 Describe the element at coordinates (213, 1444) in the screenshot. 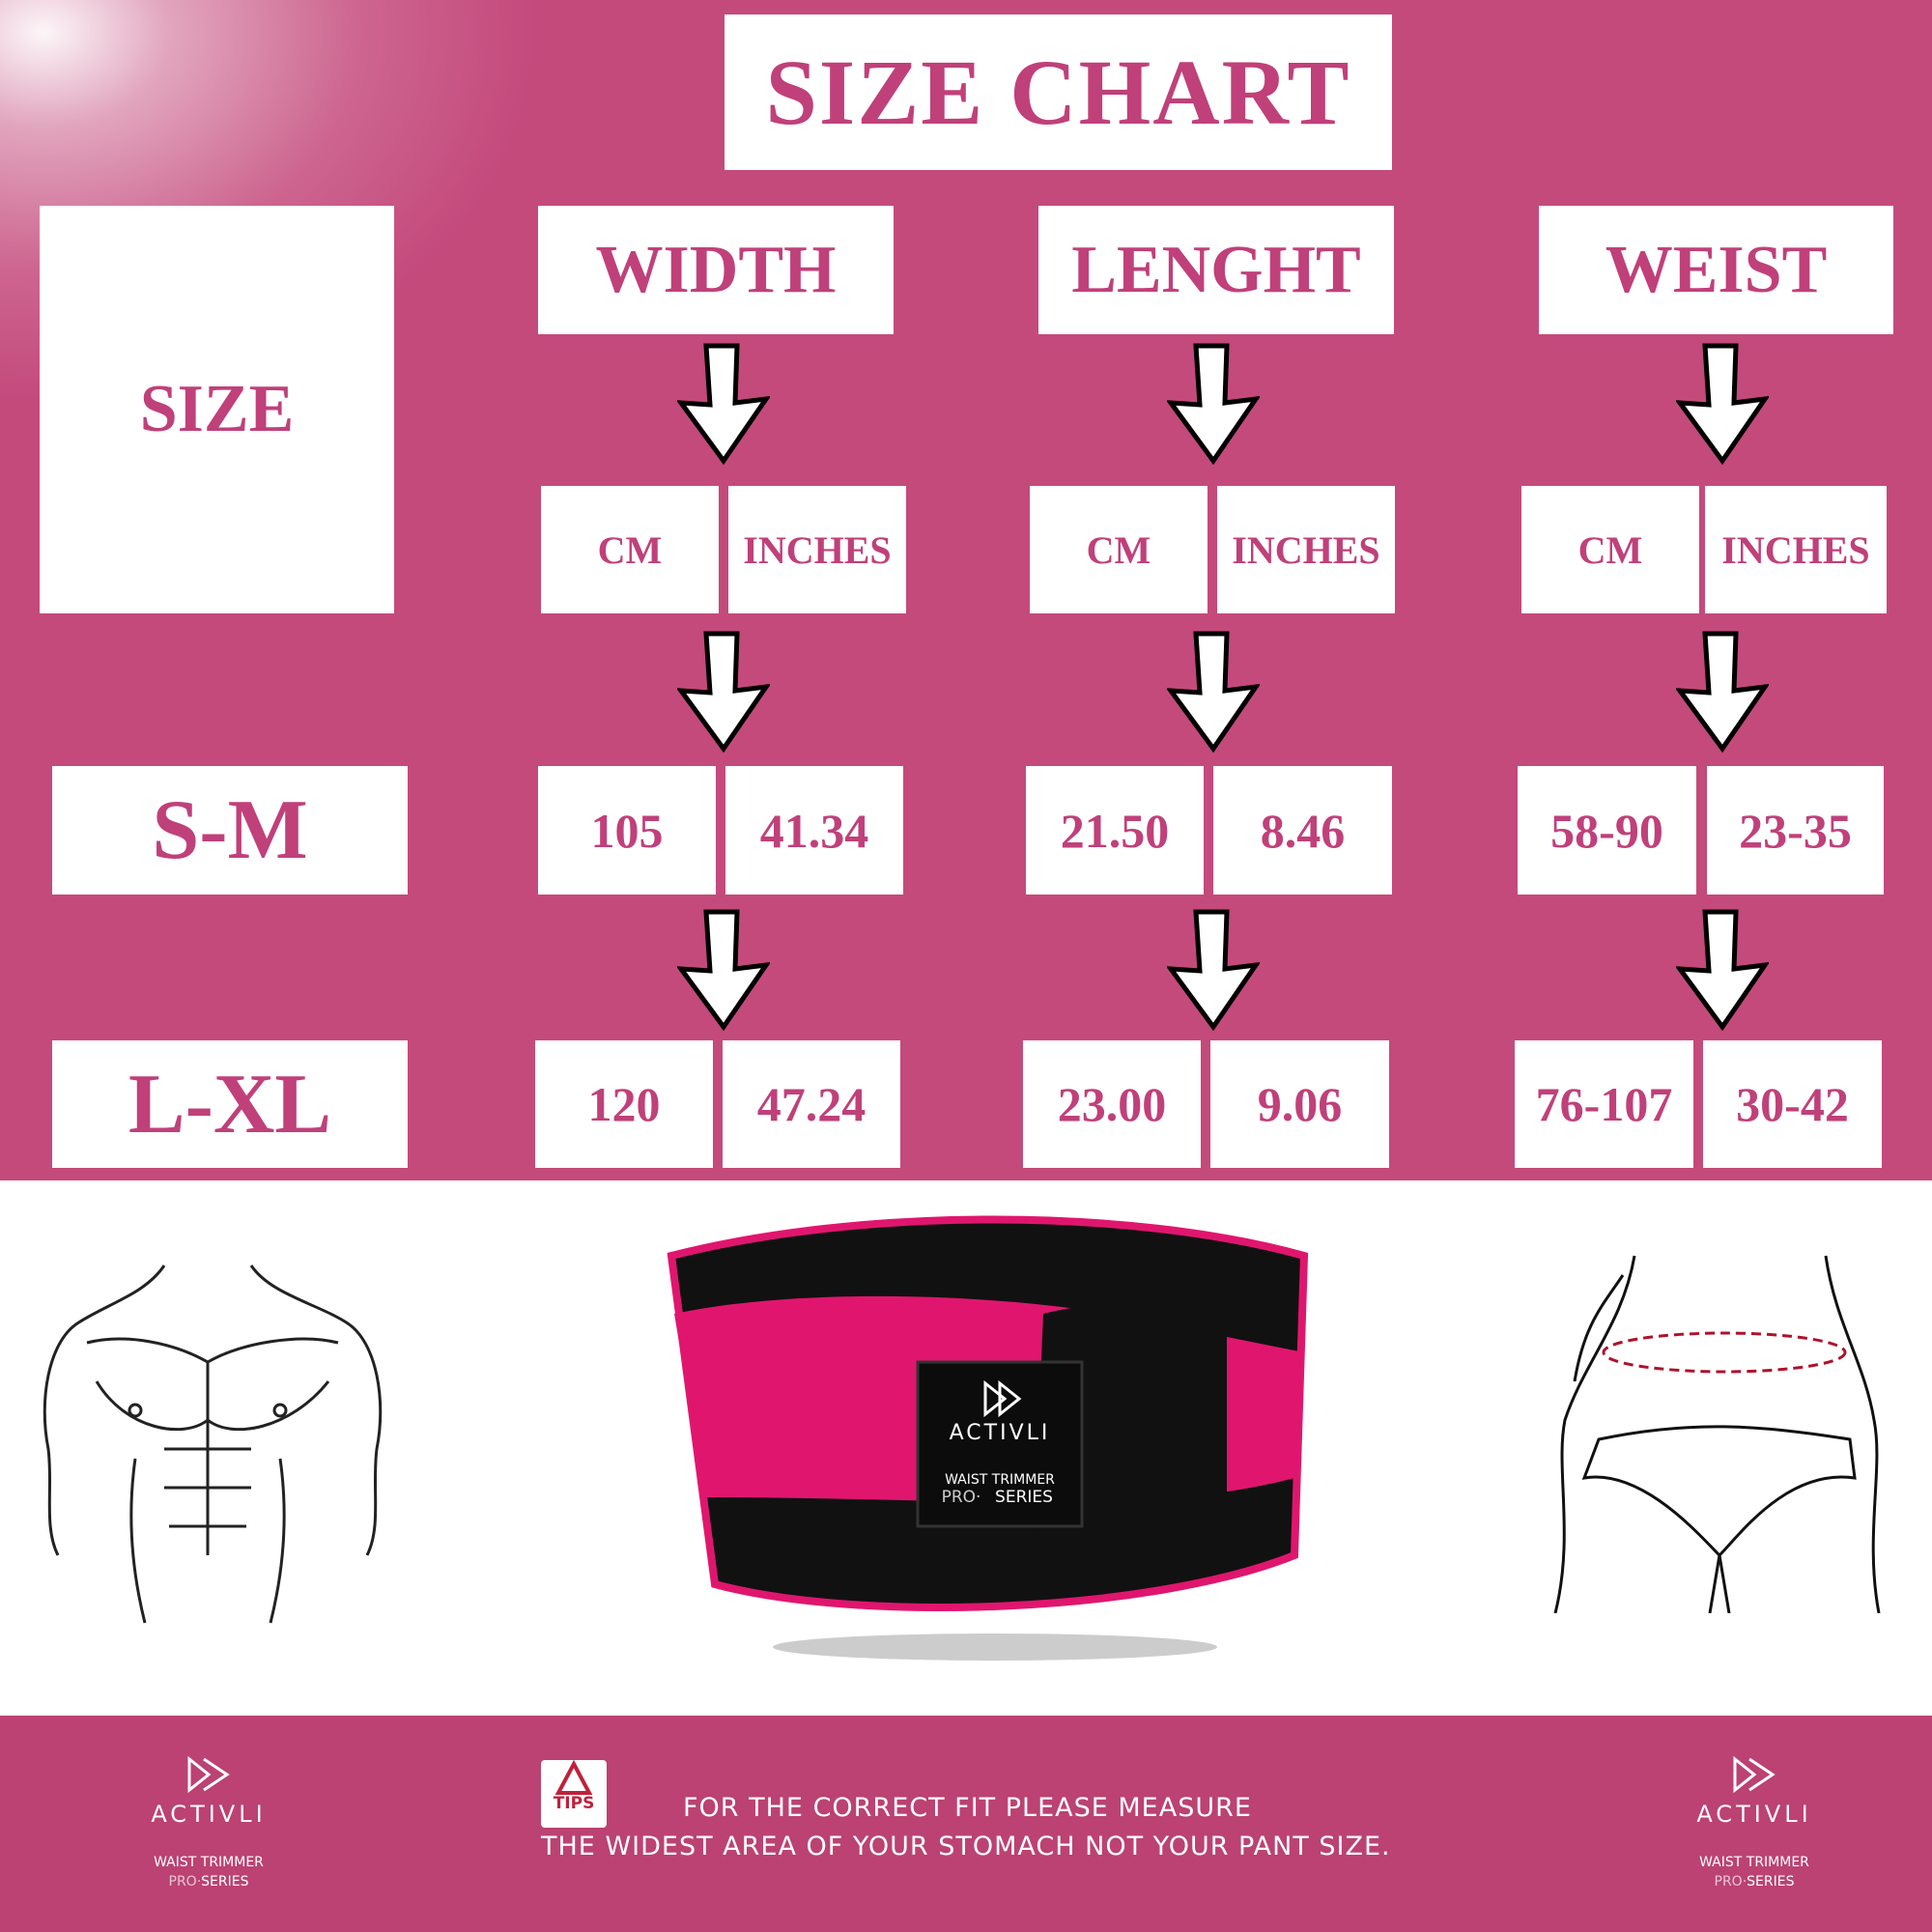

I see `male-torso-sketch-icon` at that location.